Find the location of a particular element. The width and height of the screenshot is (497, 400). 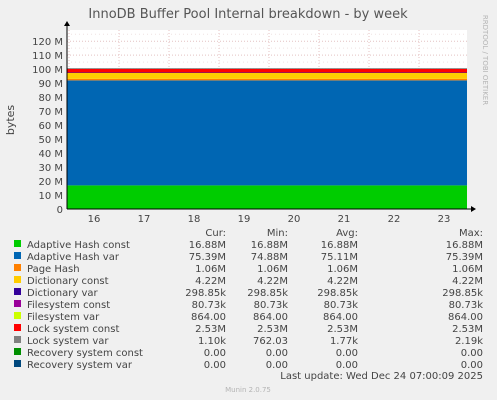

legend-value-max: 75.39M is located at coordinates (464, 257).